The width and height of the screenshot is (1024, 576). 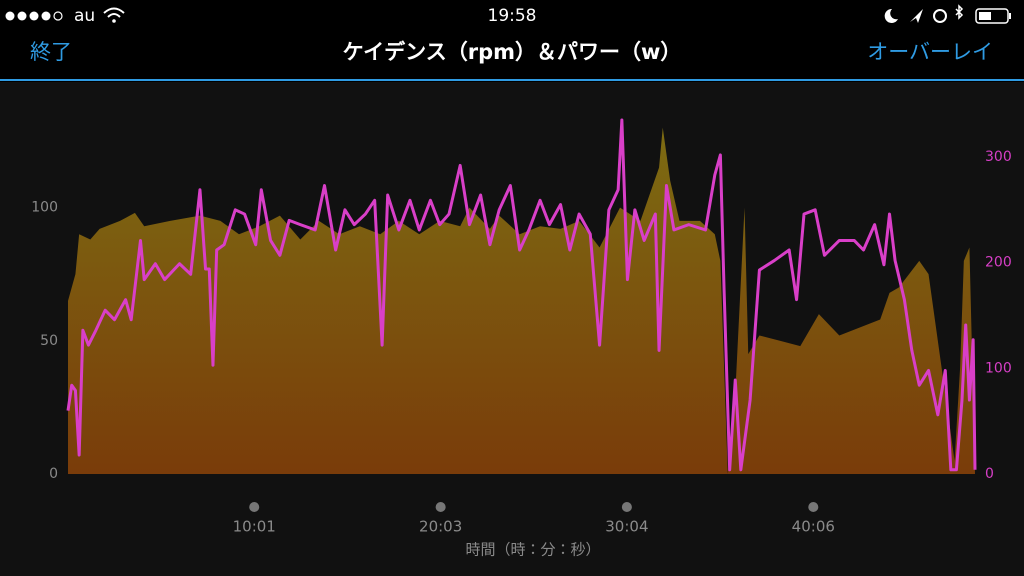 What do you see at coordinates (930, 52) in the screenshot?
I see `overlay-button: オーバーレイ` at bounding box center [930, 52].